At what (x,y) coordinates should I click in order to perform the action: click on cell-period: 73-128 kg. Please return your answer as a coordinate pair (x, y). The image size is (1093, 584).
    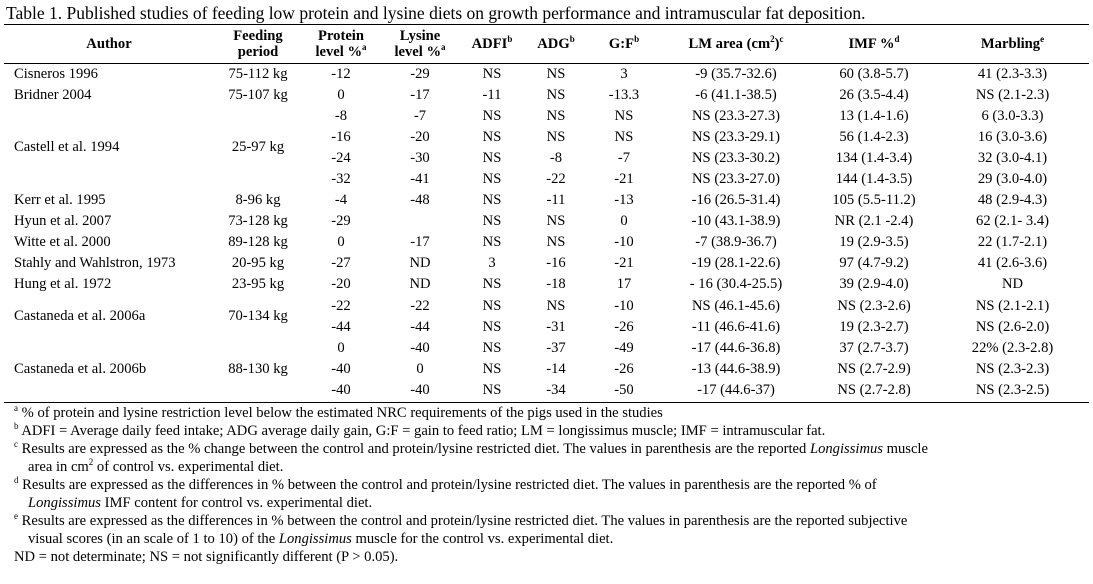
    Looking at the image, I should click on (258, 221).